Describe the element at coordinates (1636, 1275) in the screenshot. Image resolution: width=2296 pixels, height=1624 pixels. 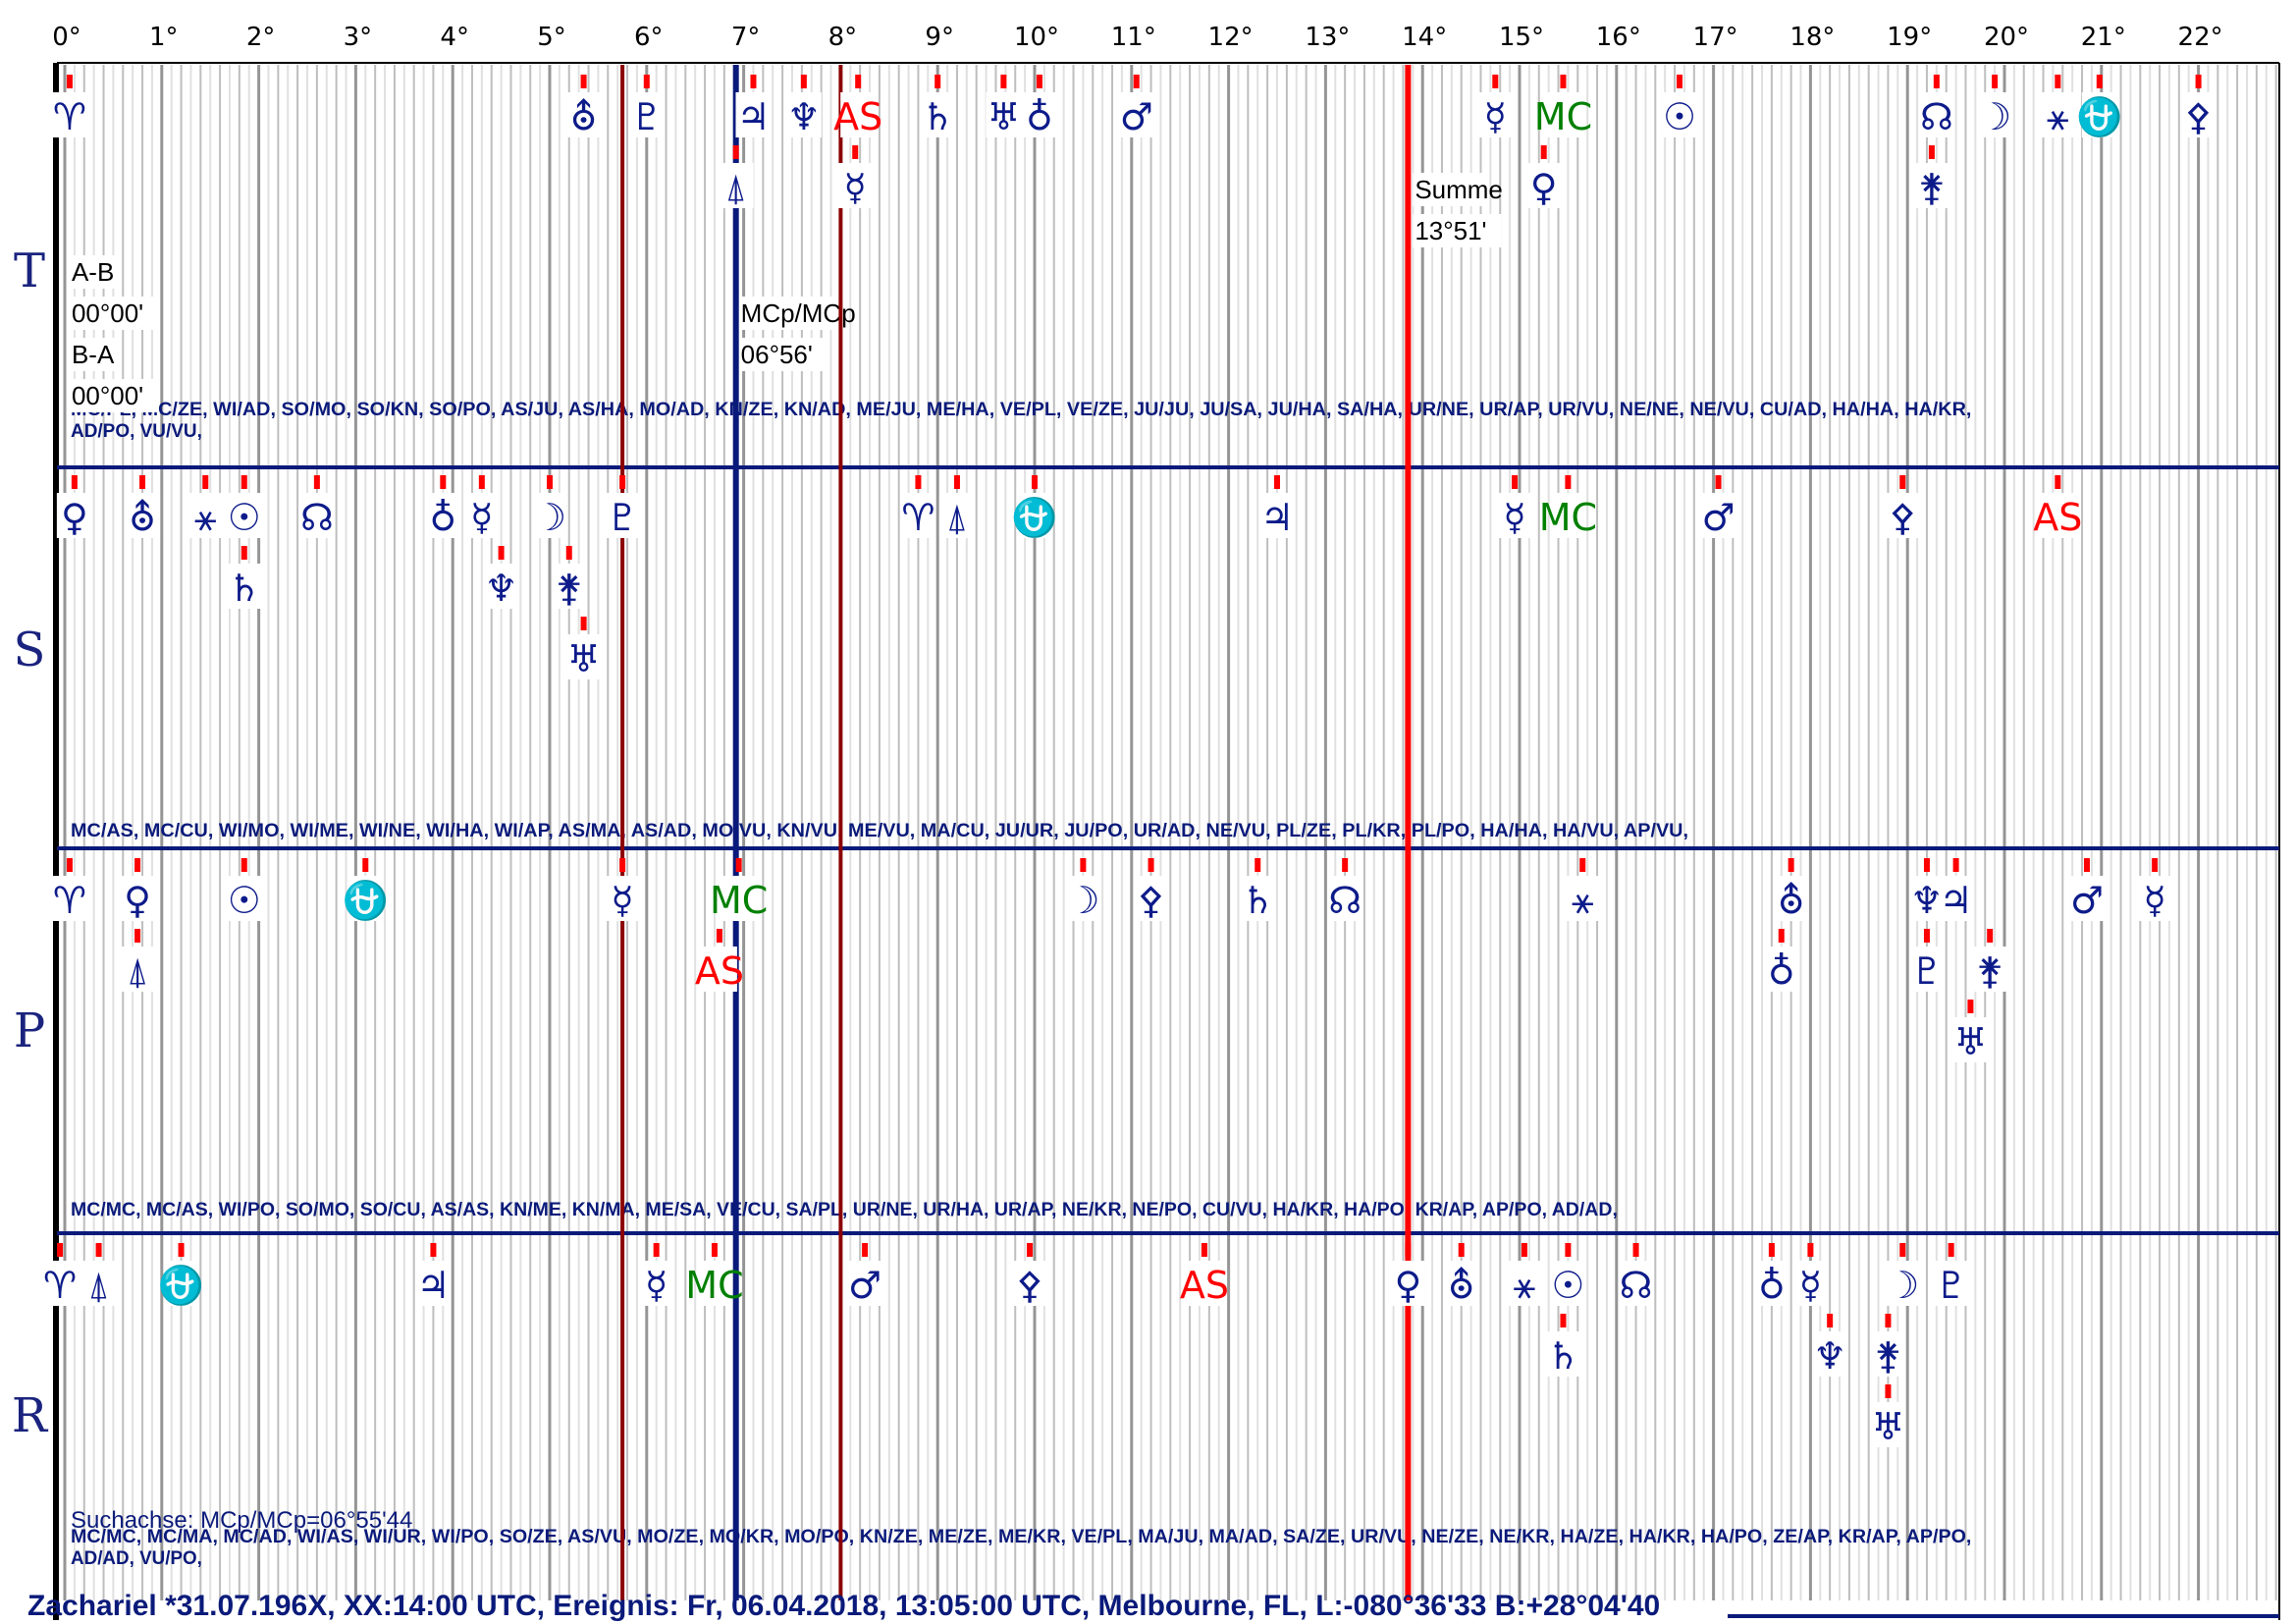
I see `planet-marker: ☊` at that location.